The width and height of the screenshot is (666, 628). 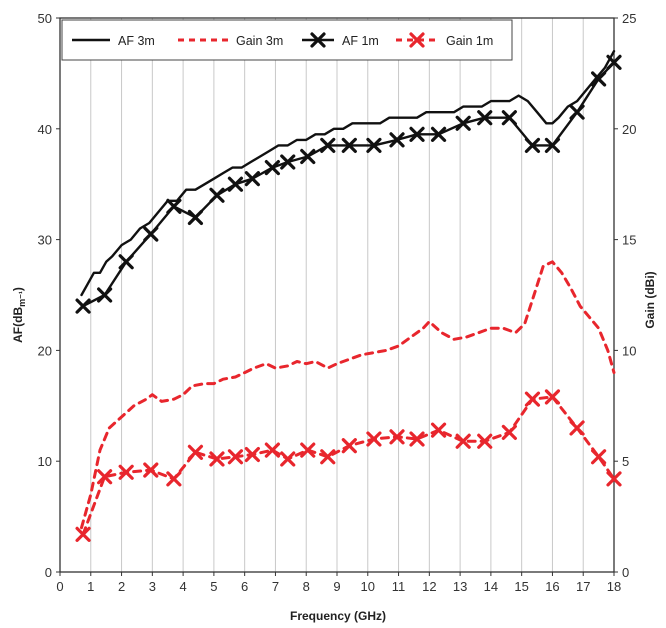 I want to click on x-tick-label: 13, so click(x=460, y=586).